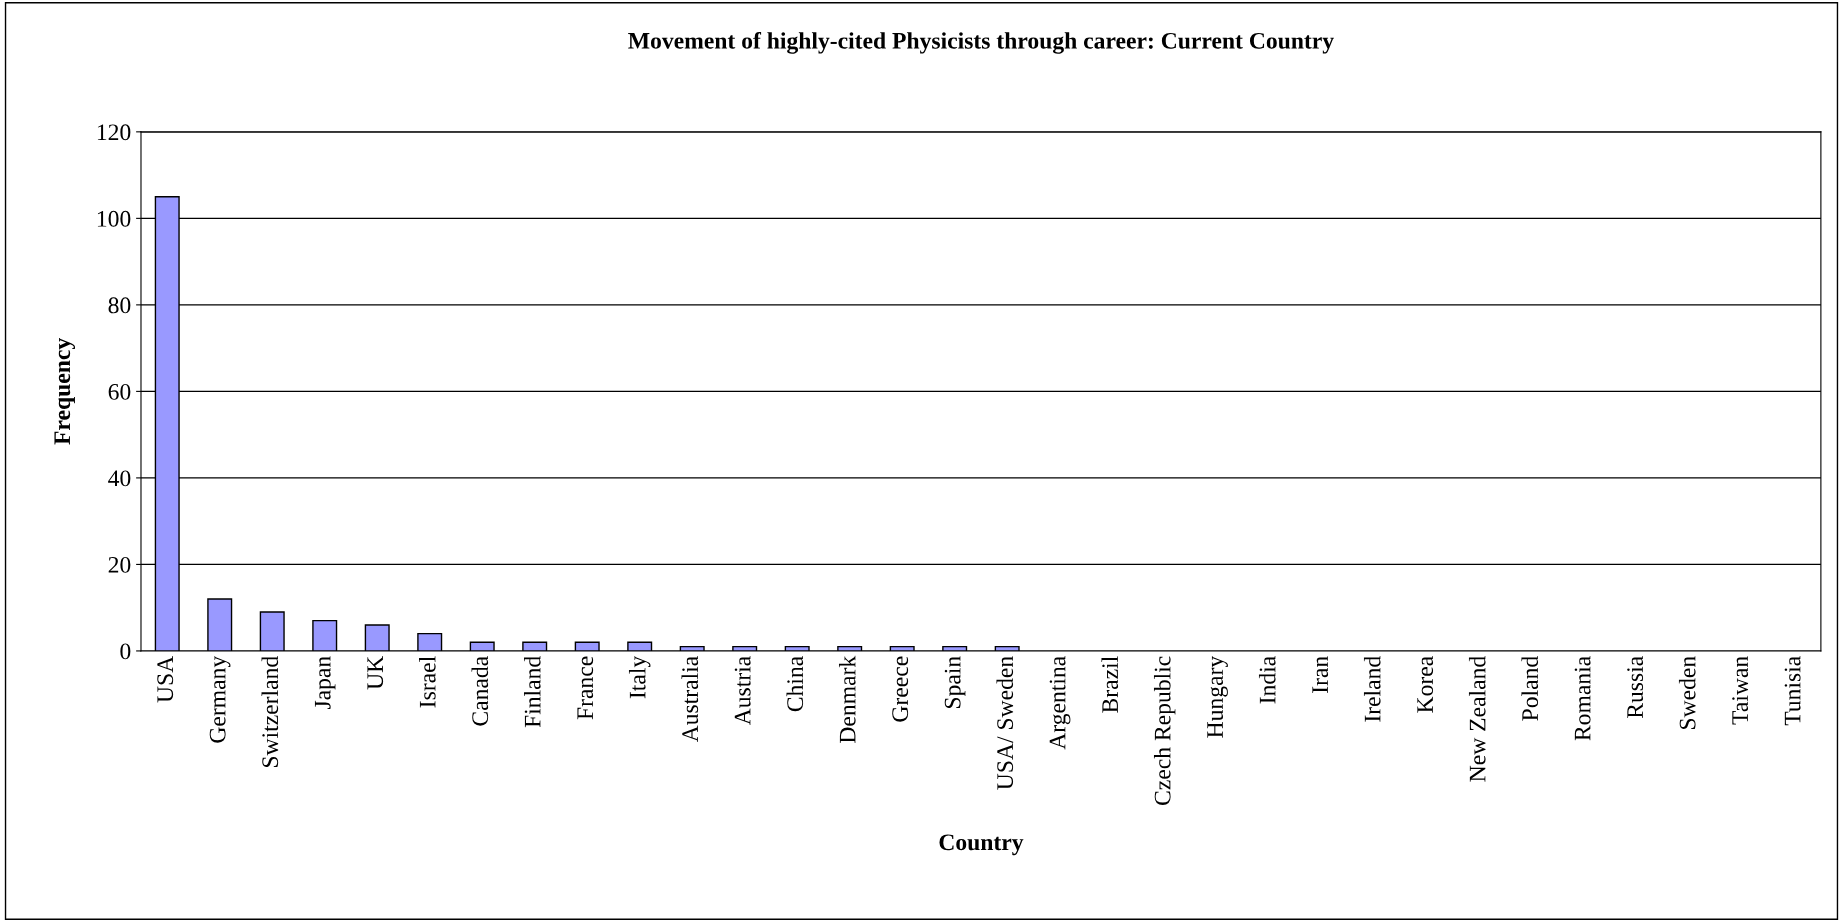 This screenshot has height=922, width=1843. Describe the element at coordinates (532, 692) in the screenshot. I see `x-tick-label: Finland` at that location.